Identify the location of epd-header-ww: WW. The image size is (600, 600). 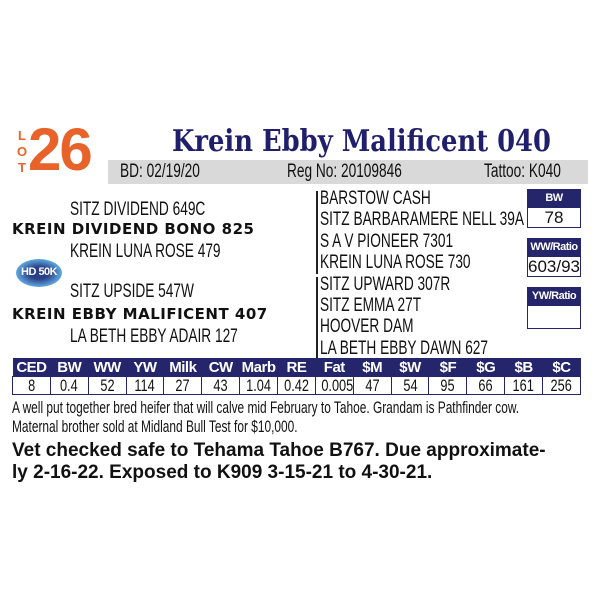
(107, 367).